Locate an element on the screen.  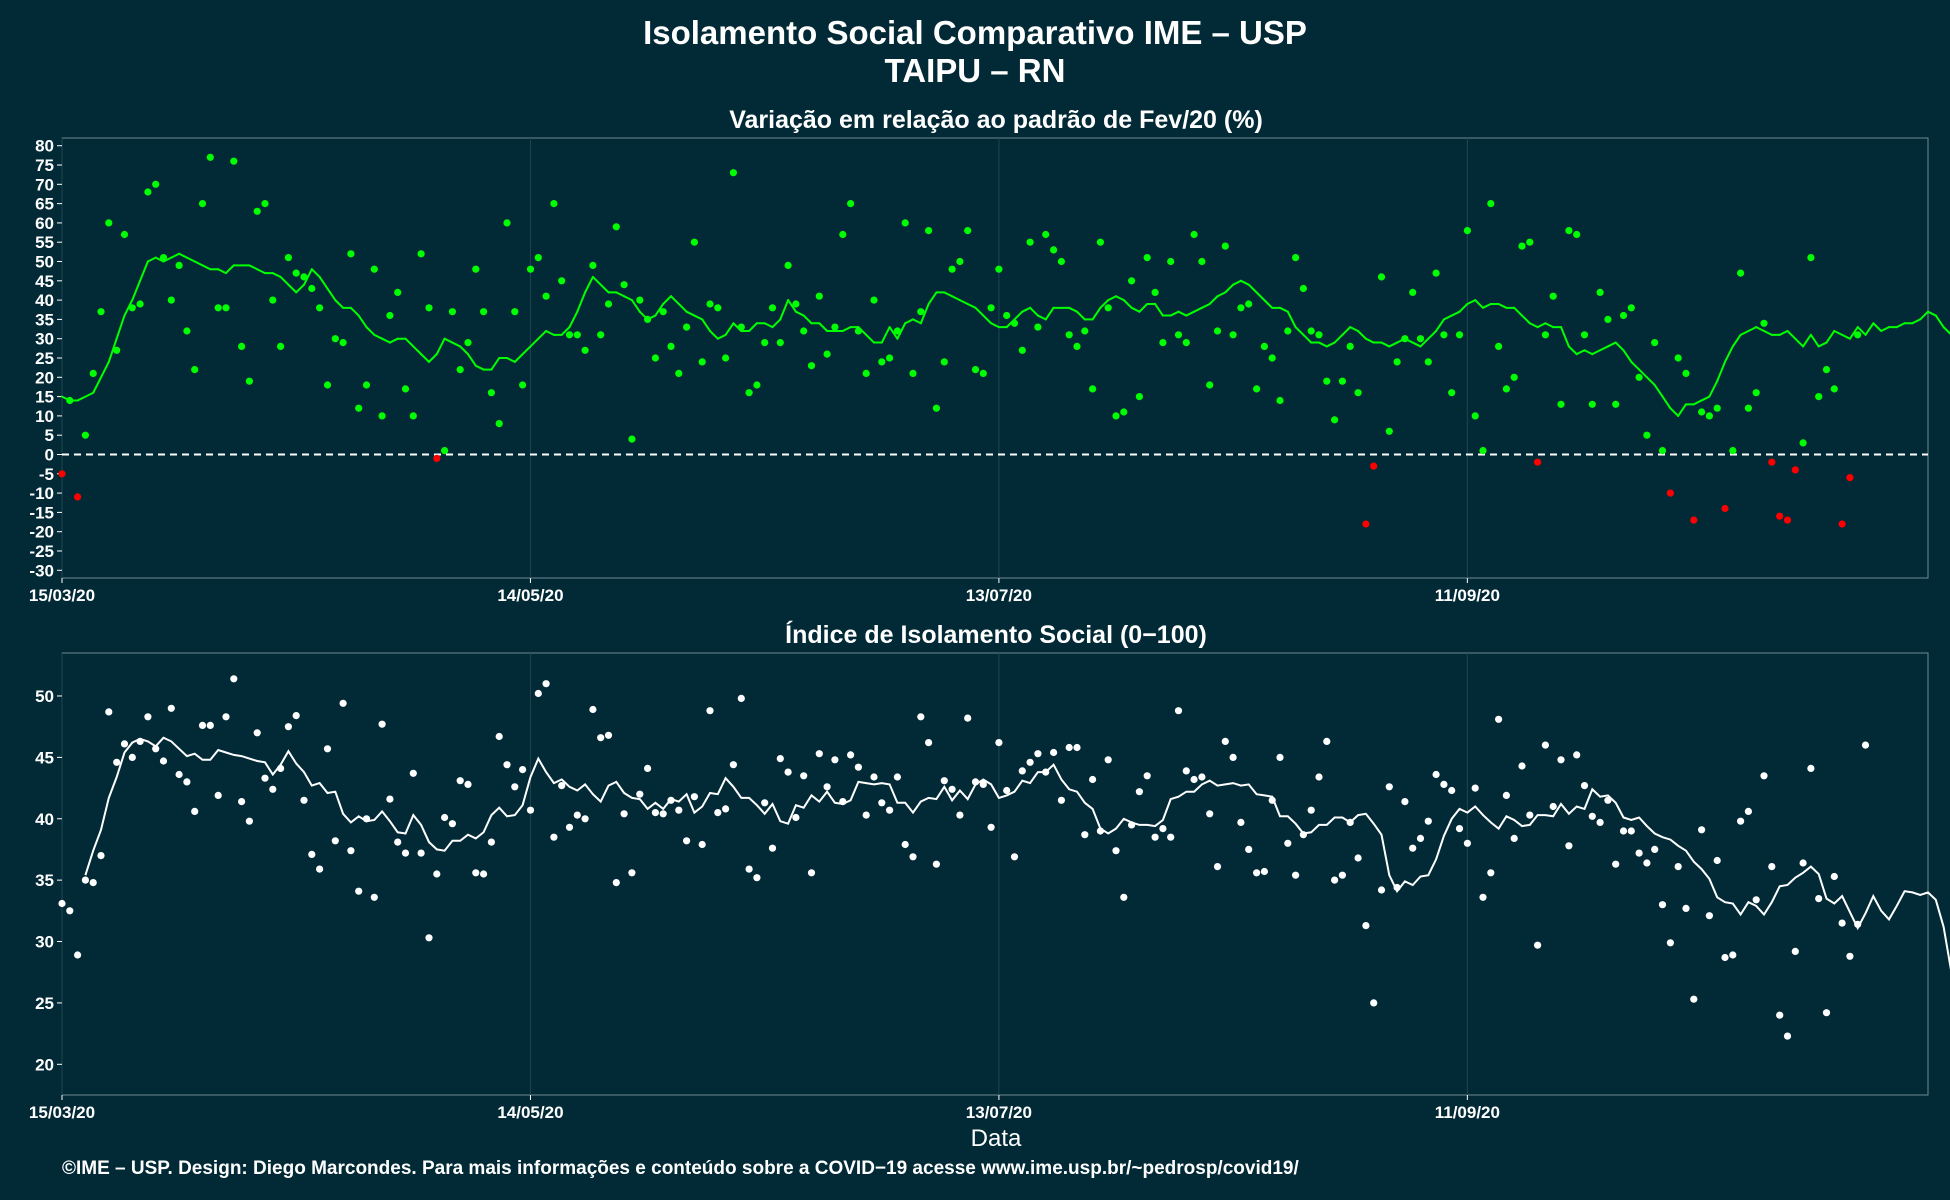
y-tick-label: 40 is located at coordinates (44, 300).